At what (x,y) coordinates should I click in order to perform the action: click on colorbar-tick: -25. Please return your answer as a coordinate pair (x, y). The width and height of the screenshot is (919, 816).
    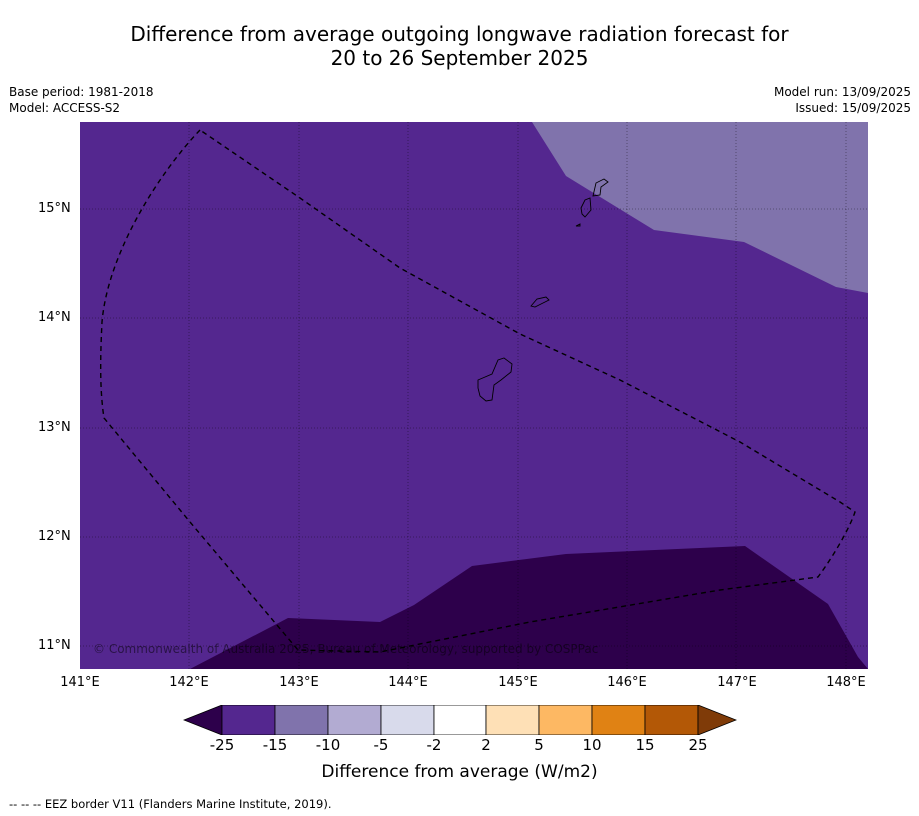
    Looking at the image, I should click on (222, 745).